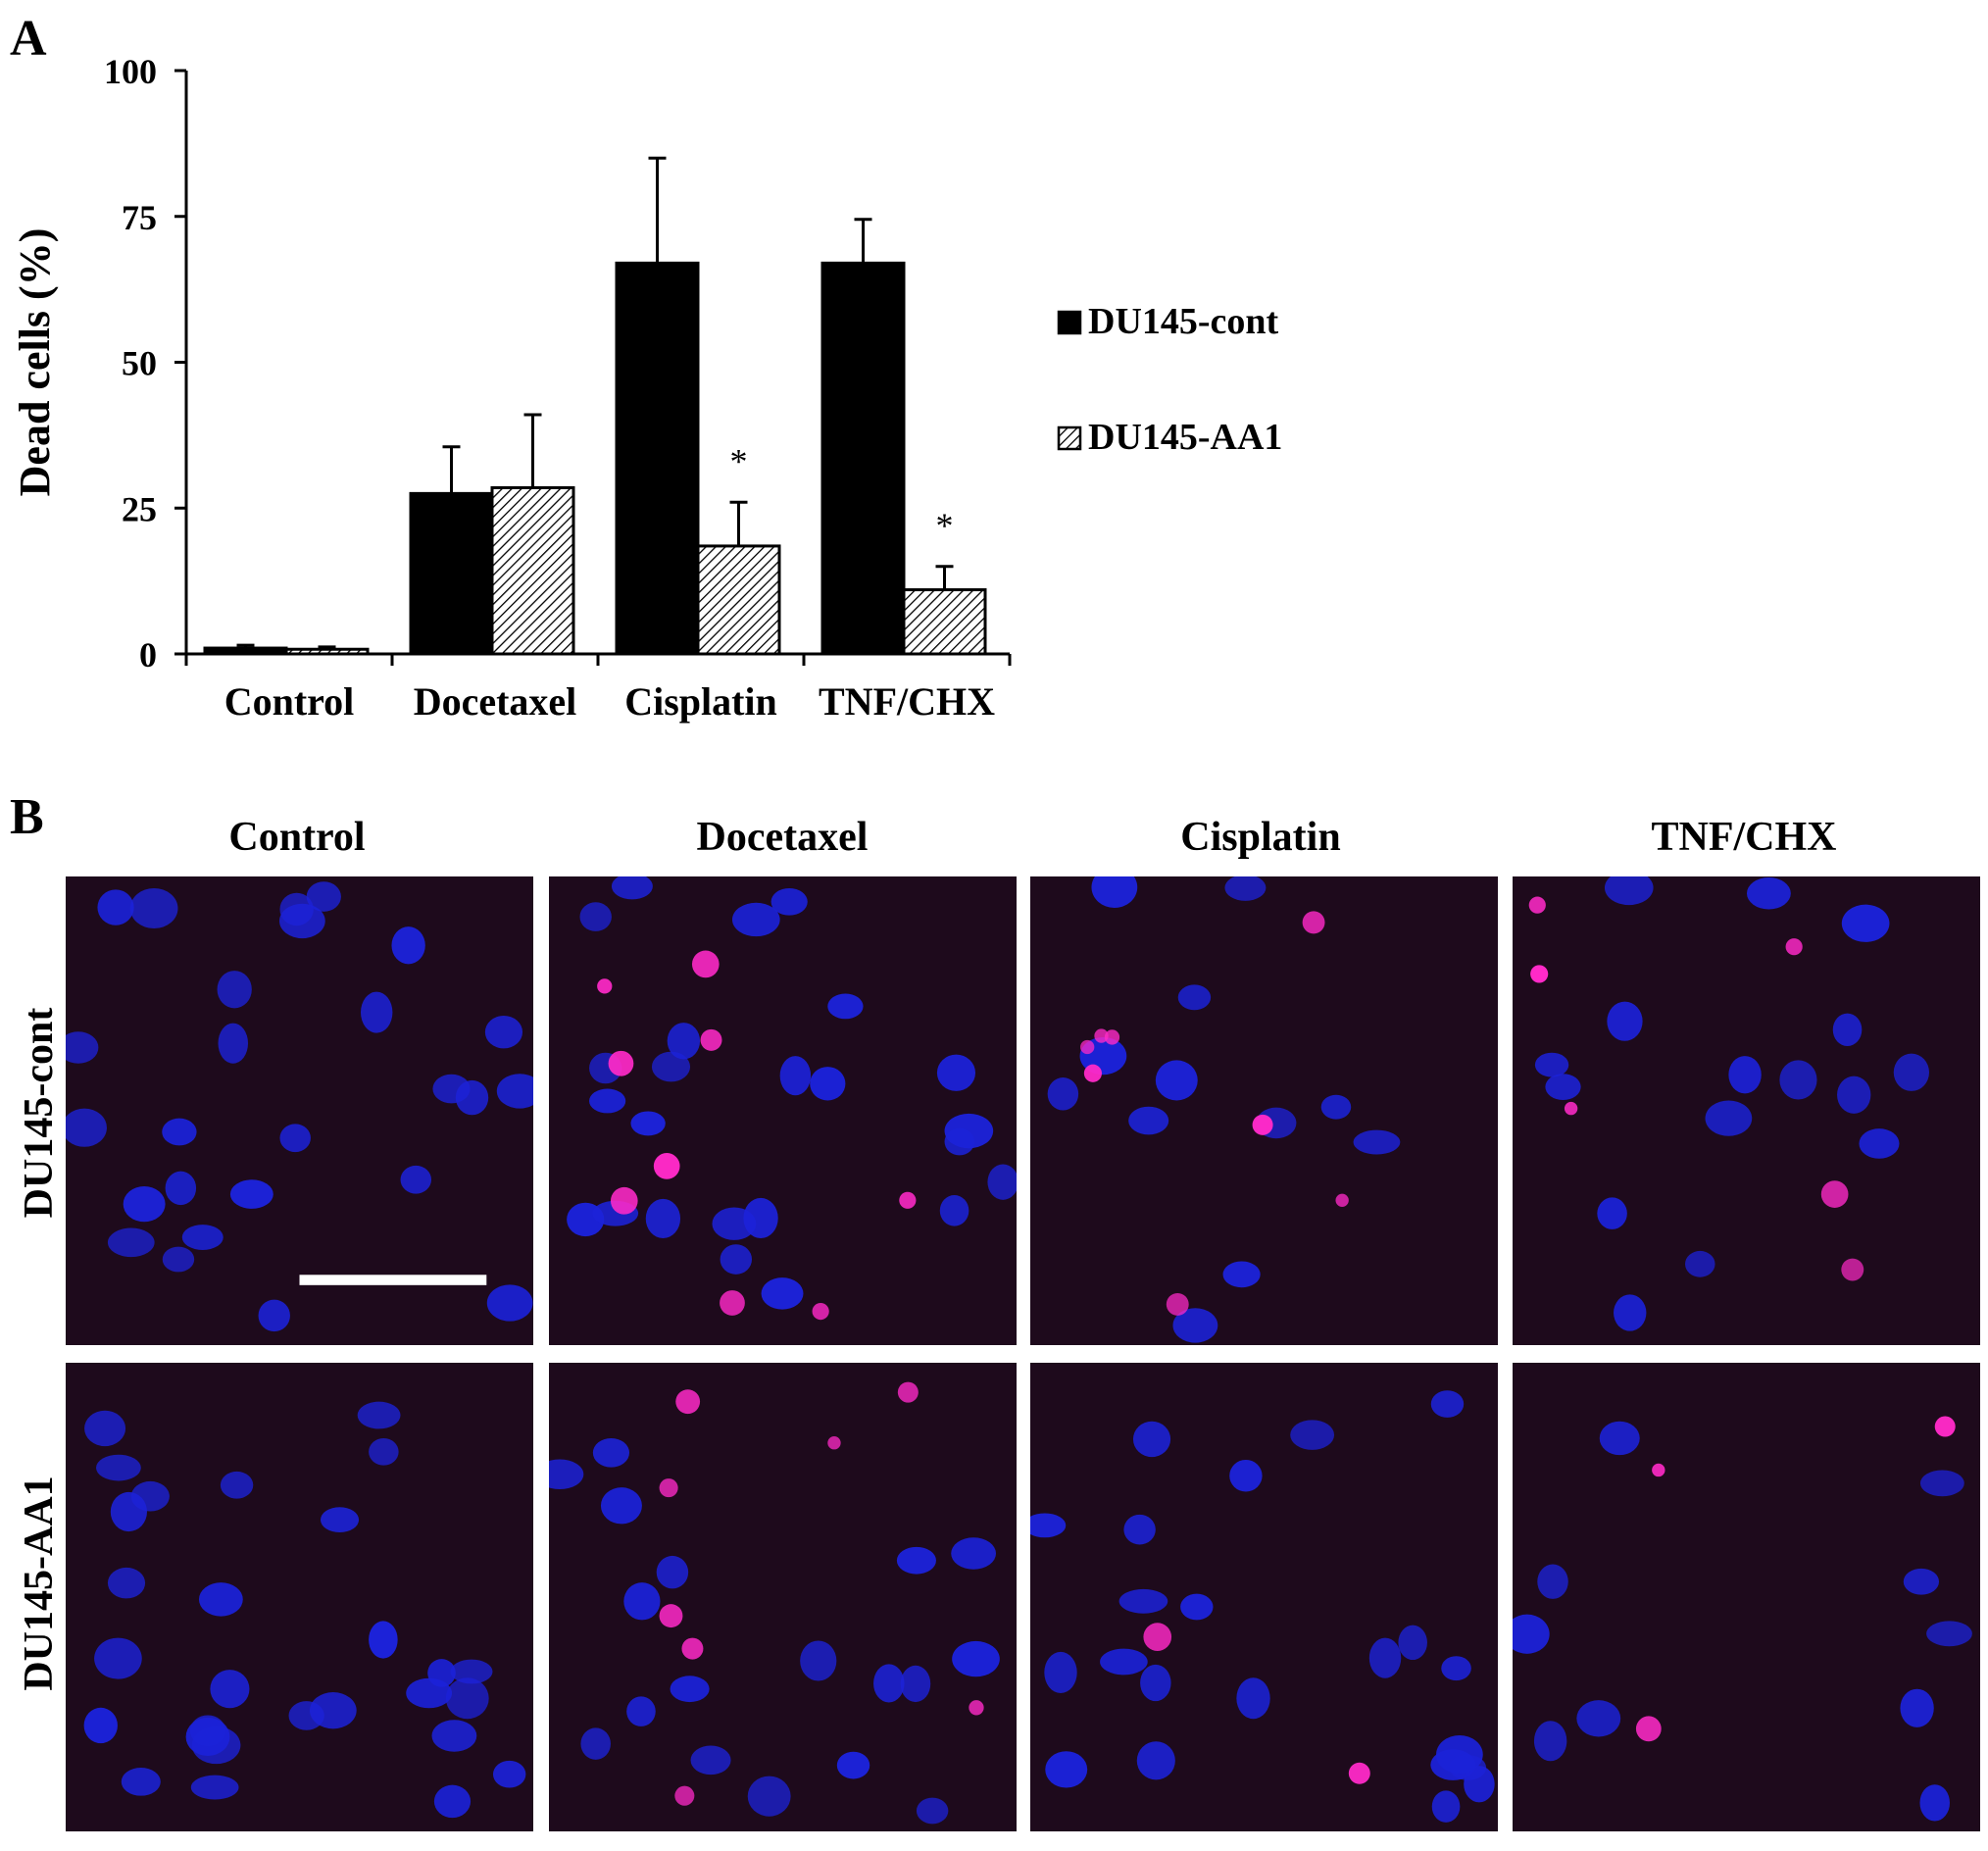  Describe the element at coordinates (739, 461) in the screenshot. I see `significance-asterisk: *` at that location.